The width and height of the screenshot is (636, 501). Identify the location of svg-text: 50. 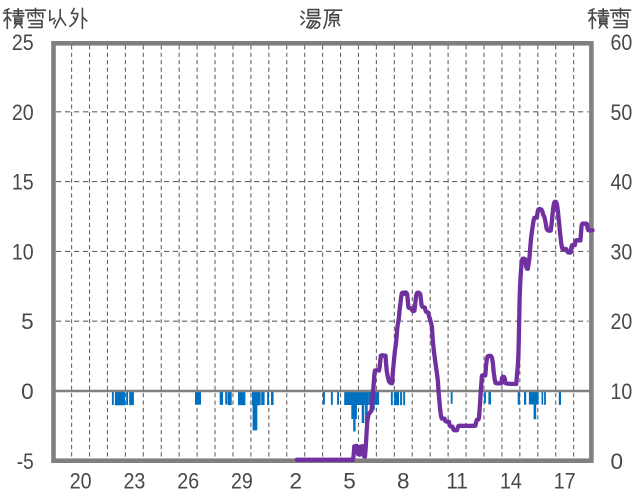
(622, 112).